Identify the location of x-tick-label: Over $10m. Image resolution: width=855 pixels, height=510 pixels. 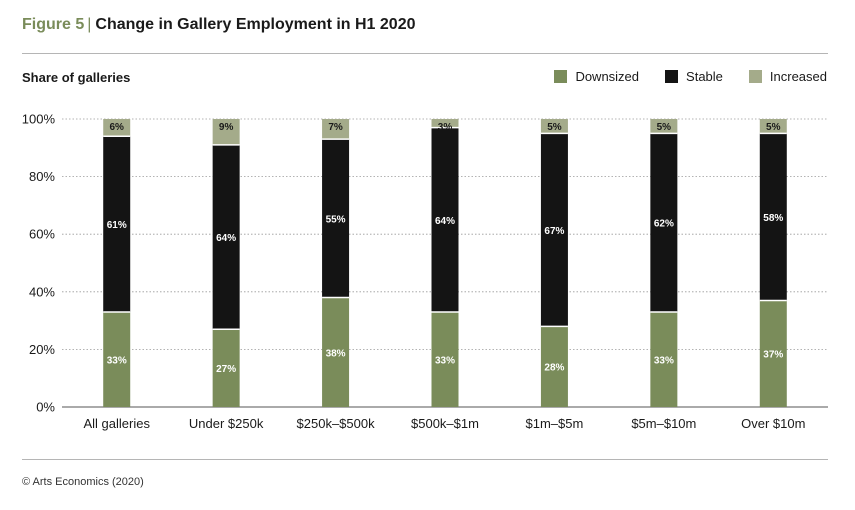
(773, 423).